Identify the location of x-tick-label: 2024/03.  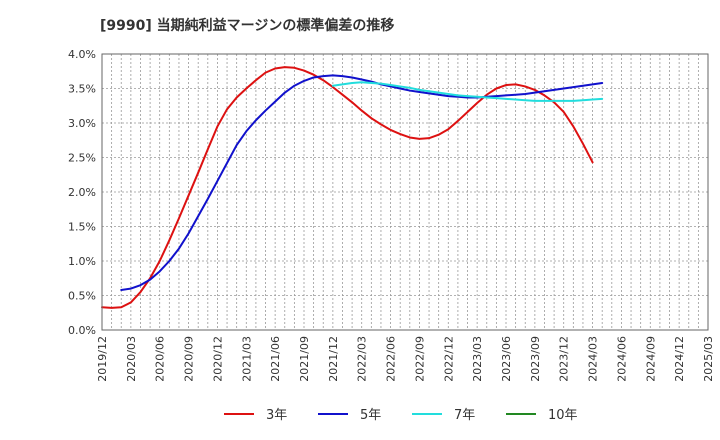
(593, 359).